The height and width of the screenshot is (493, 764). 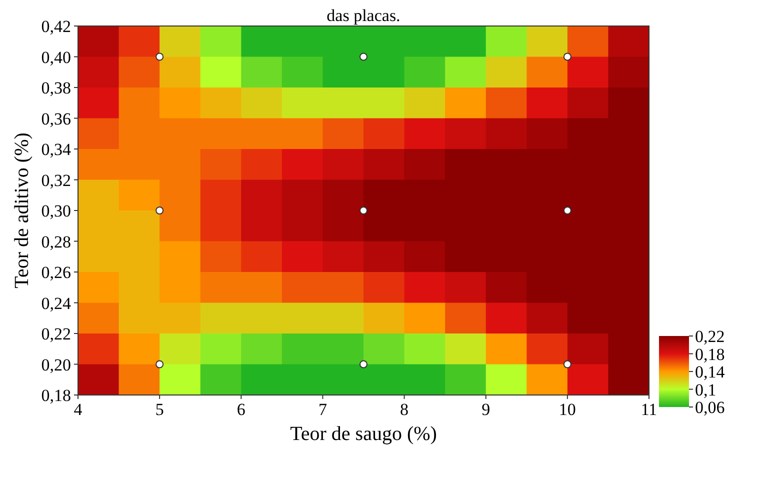 What do you see at coordinates (363, 434) in the screenshot?
I see `x-axis-title: Teor de saugo (%)` at bounding box center [363, 434].